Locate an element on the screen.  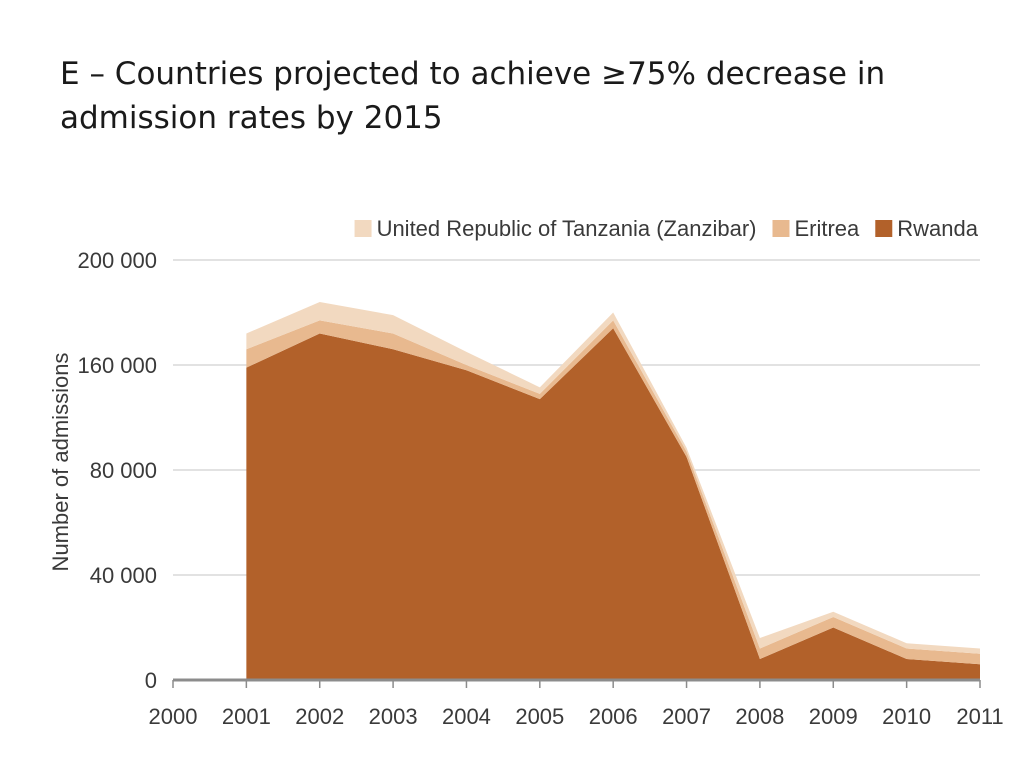
y-tick-label: 0 is located at coordinates (151, 680).